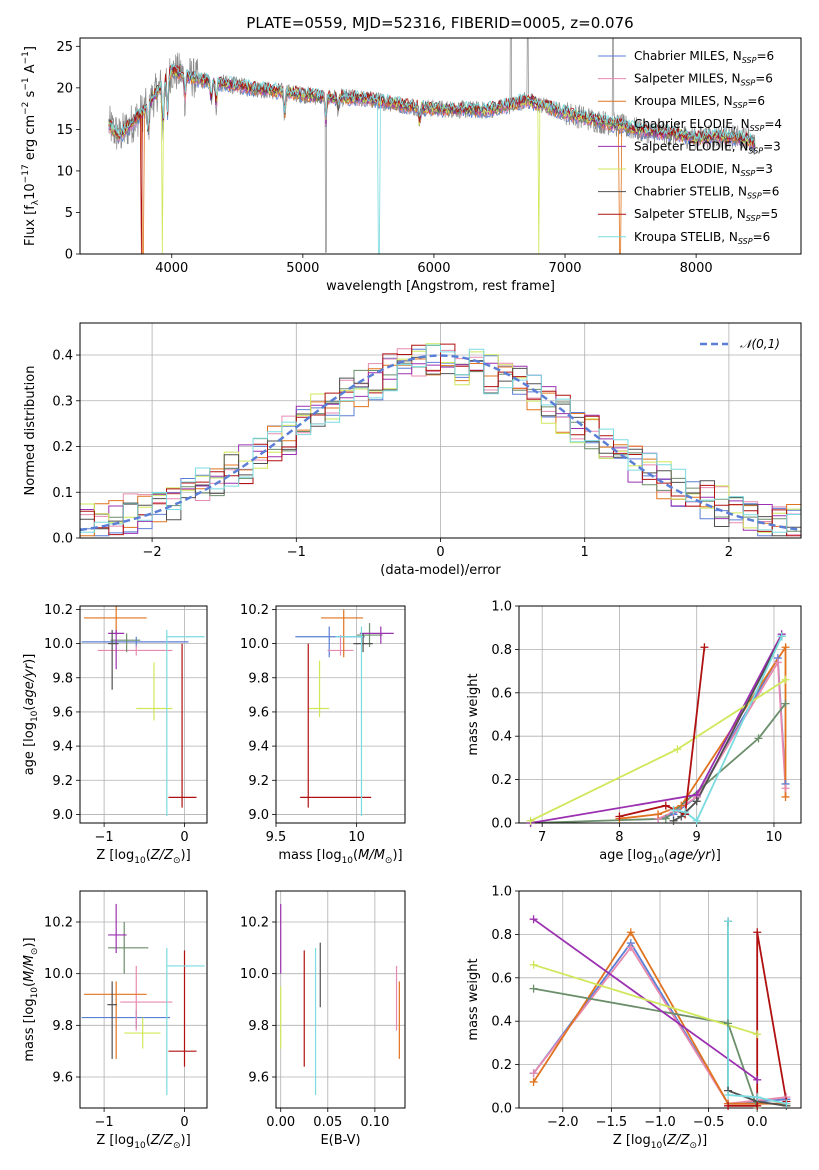 The width and height of the screenshot is (819, 1170). What do you see at coordinates (697, 837) in the screenshot?
I see `x-tick-label: 9` at bounding box center [697, 837].